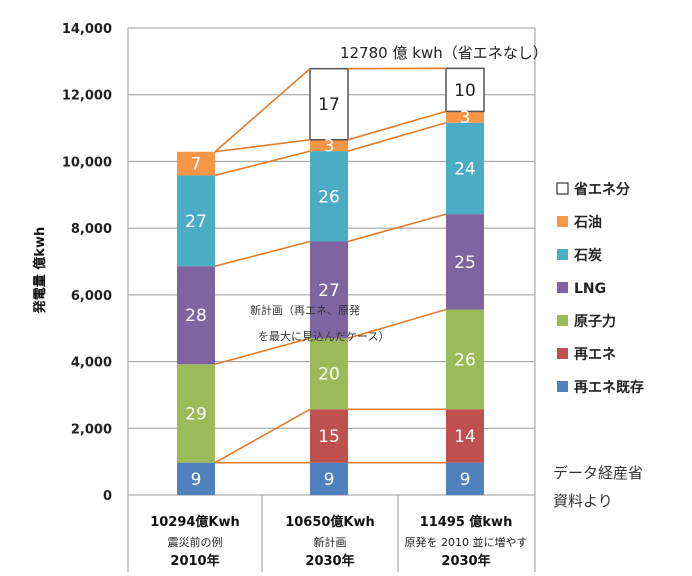 The height and width of the screenshot is (576, 692). I want to click on y-tick-label: 14,000, so click(87, 29).